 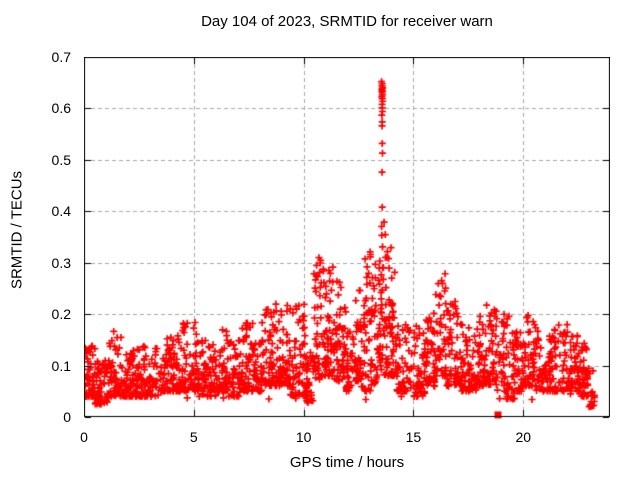 I want to click on x-tick-label: 10, so click(x=303, y=437).